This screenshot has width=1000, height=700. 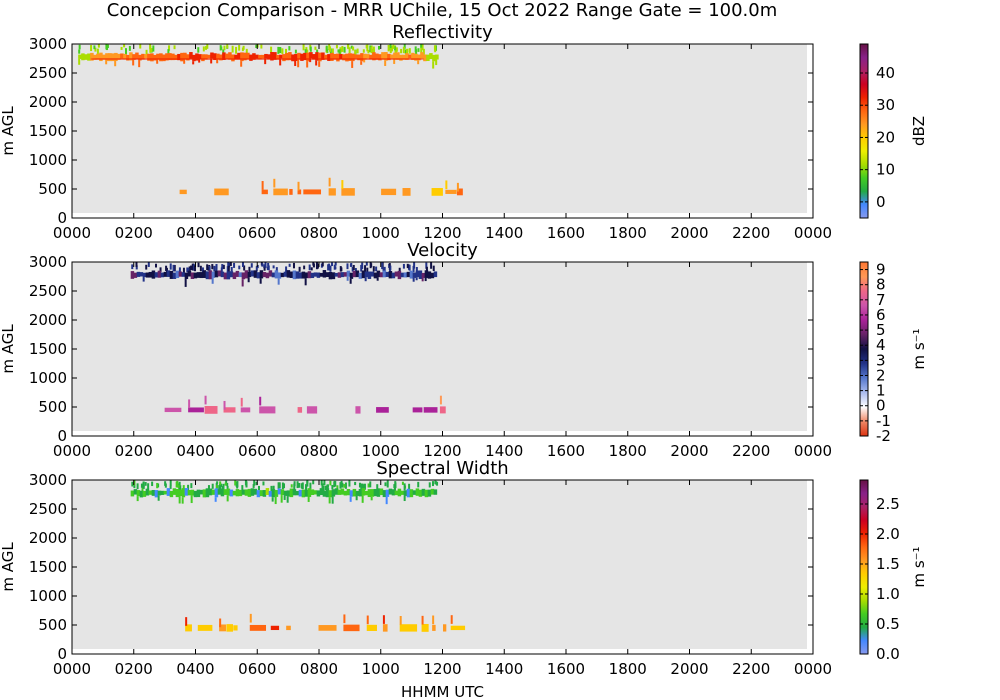 What do you see at coordinates (195, 451) in the screenshot?
I see `x-tick-label: 0400` at bounding box center [195, 451].